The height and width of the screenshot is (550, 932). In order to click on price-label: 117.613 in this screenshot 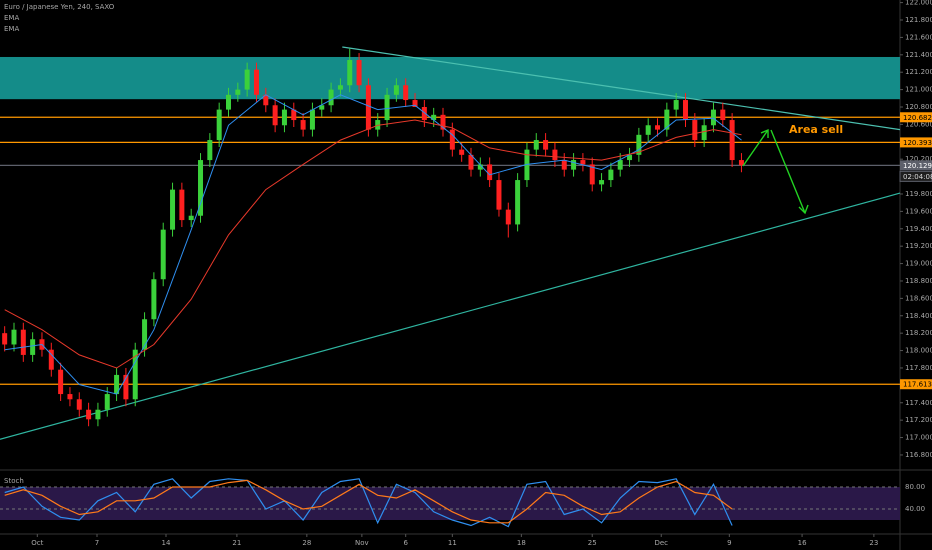, I will do `click(917, 385)`.